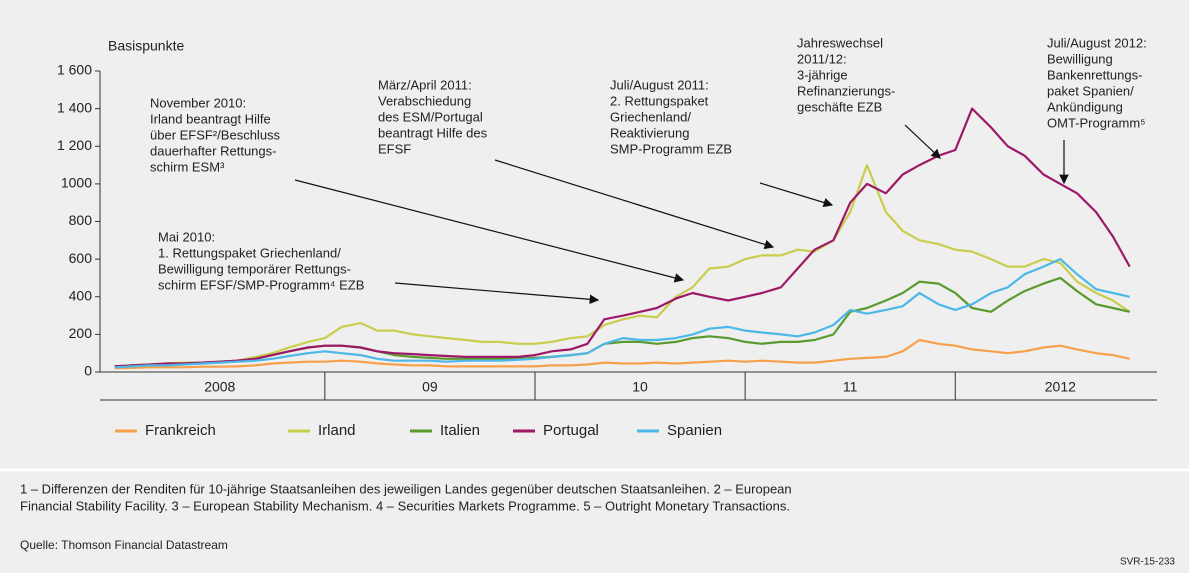 The height and width of the screenshot is (573, 1189). Describe the element at coordinates (88, 371) in the screenshot. I see `y-tick-label: 0` at that location.